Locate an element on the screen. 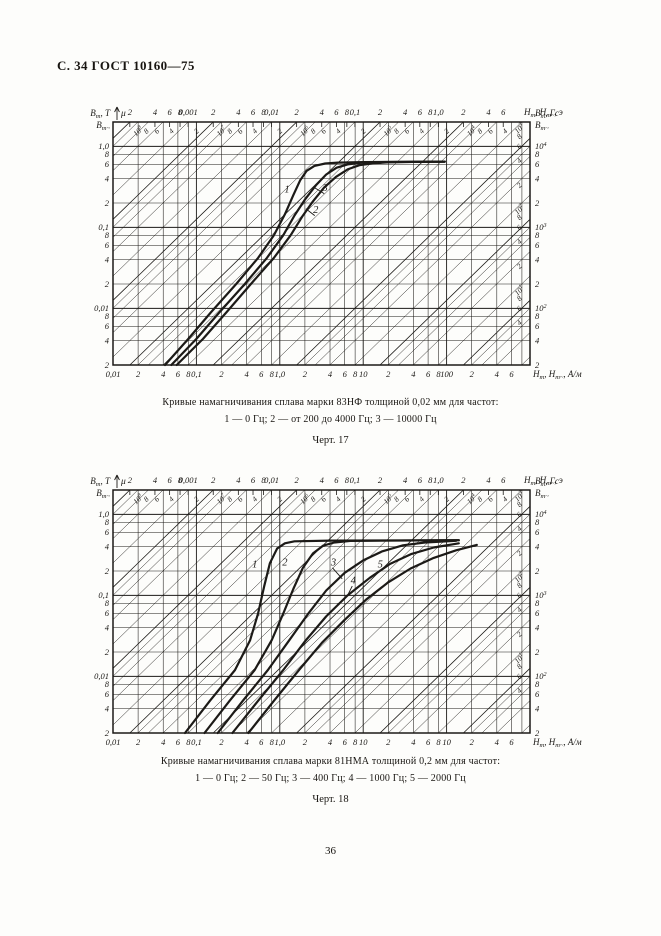  curve-label-1: 1 is located at coordinates (286, 189).